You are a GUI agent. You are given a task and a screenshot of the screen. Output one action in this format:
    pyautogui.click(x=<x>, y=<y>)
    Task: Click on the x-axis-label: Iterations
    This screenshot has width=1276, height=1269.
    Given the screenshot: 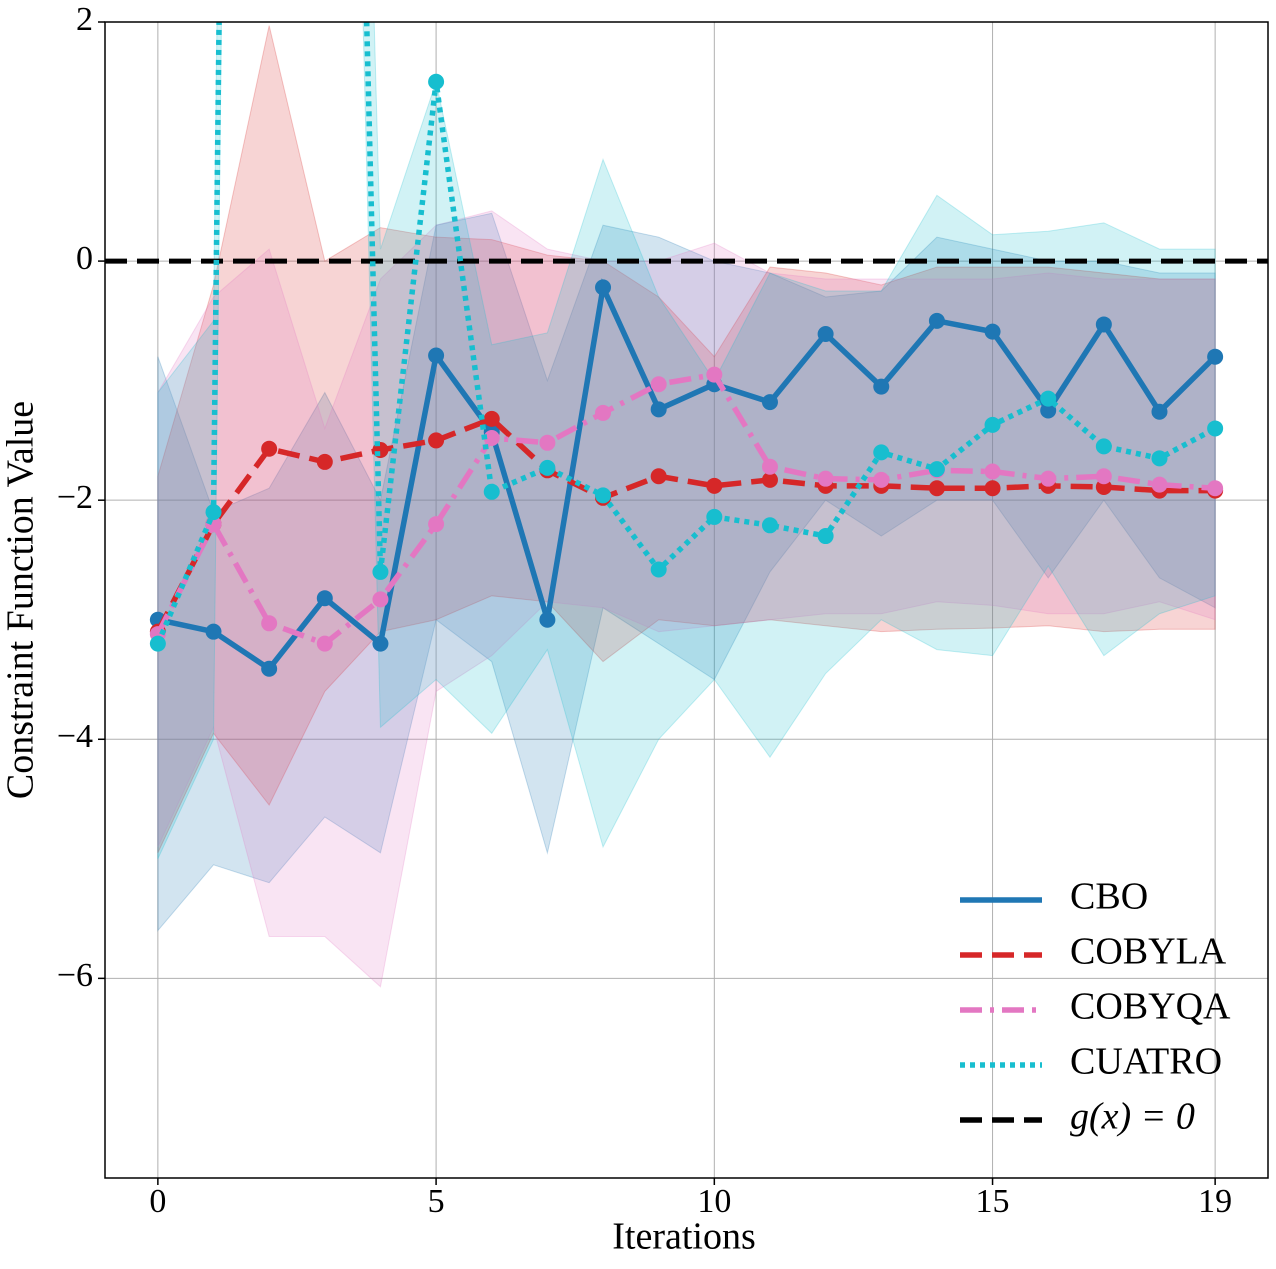 What is the action you would take?
    pyautogui.click(x=684, y=1237)
    